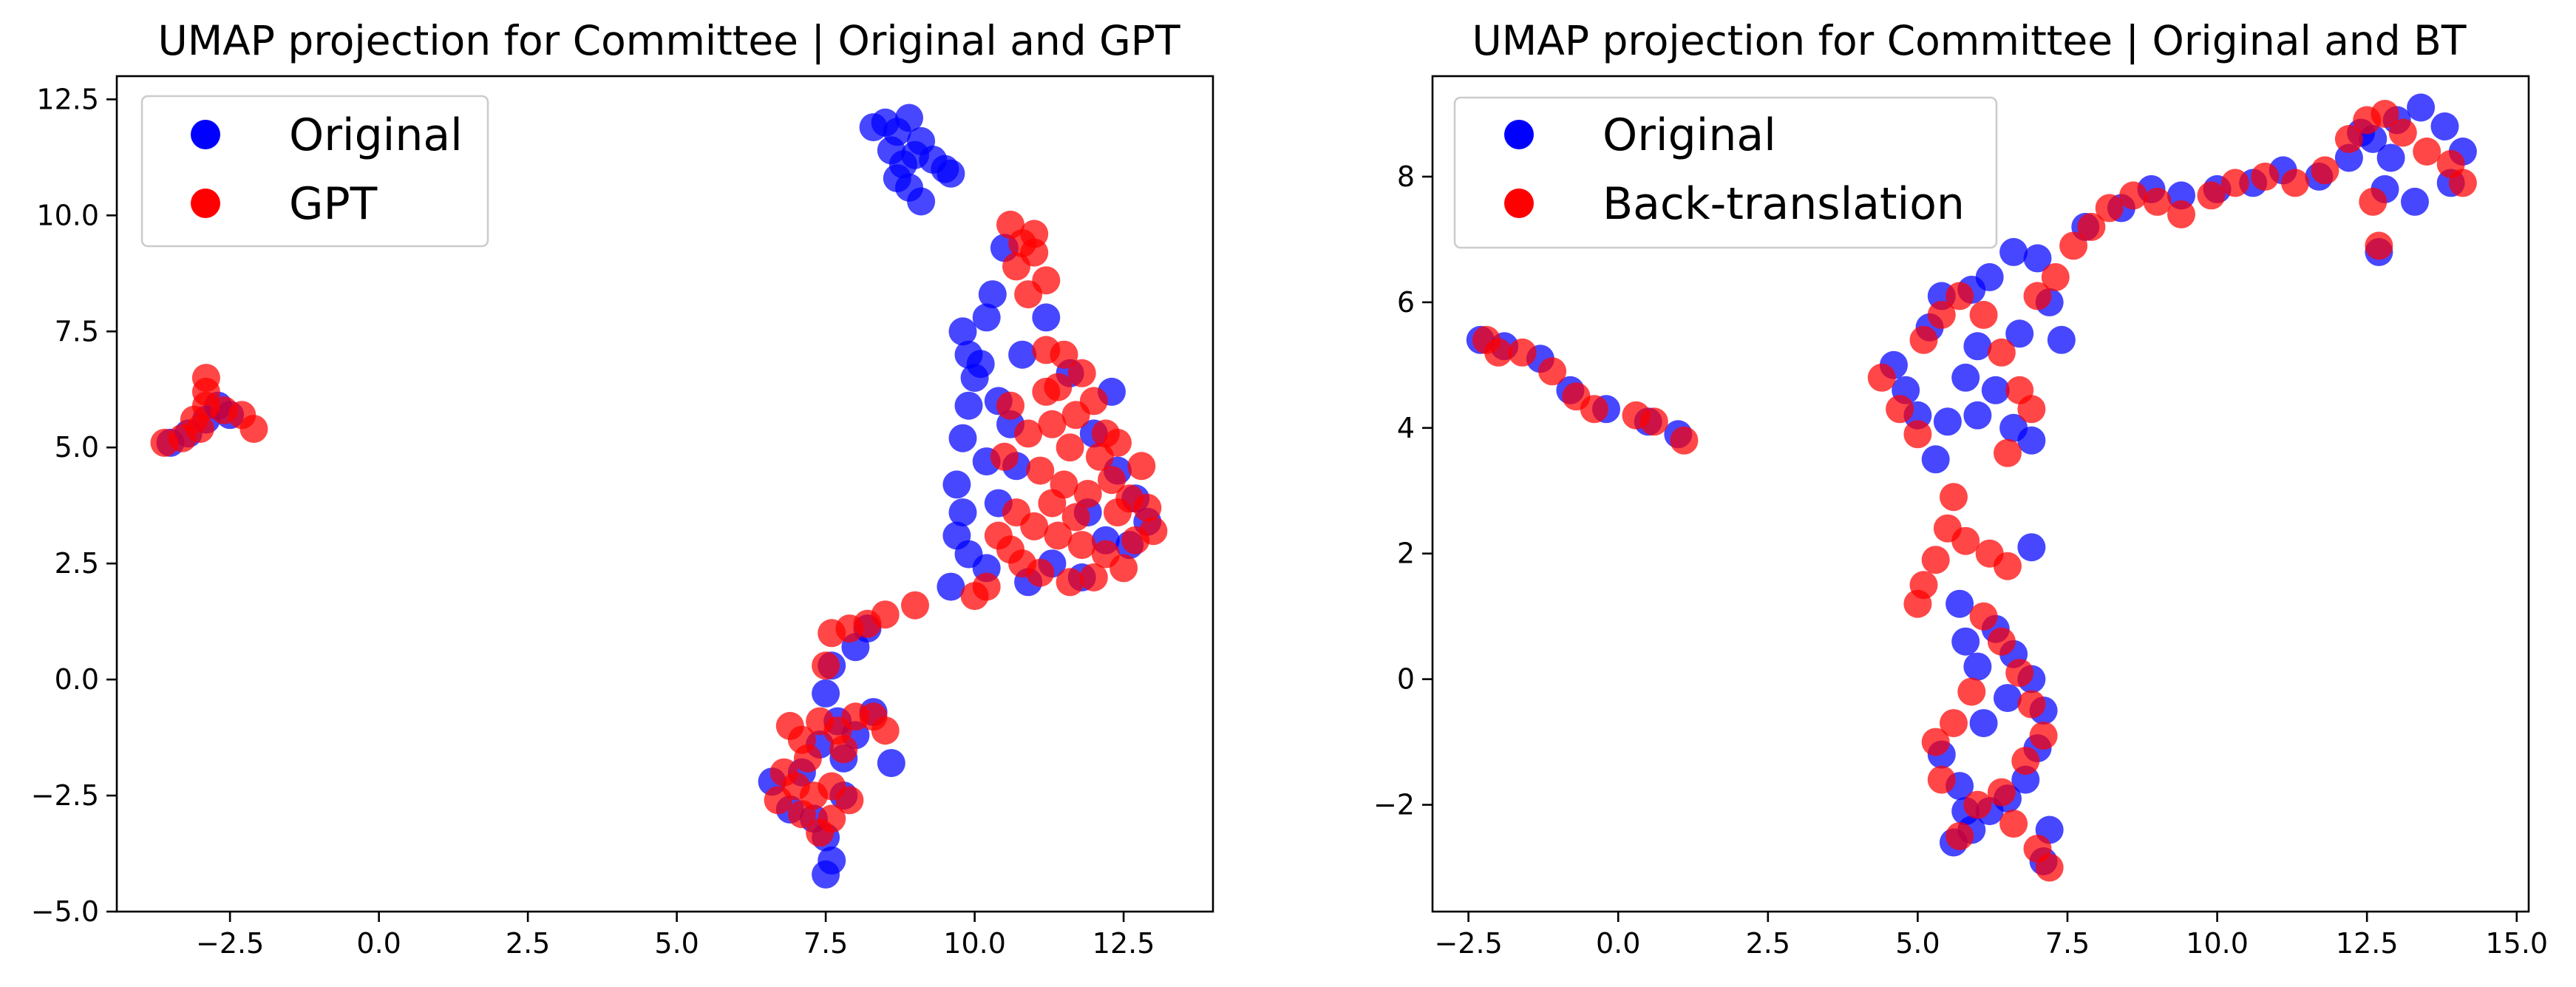 This screenshot has width=2576, height=987. What do you see at coordinates (205, 134) in the screenshot?
I see `legend-marker-original-gpt` at bounding box center [205, 134].